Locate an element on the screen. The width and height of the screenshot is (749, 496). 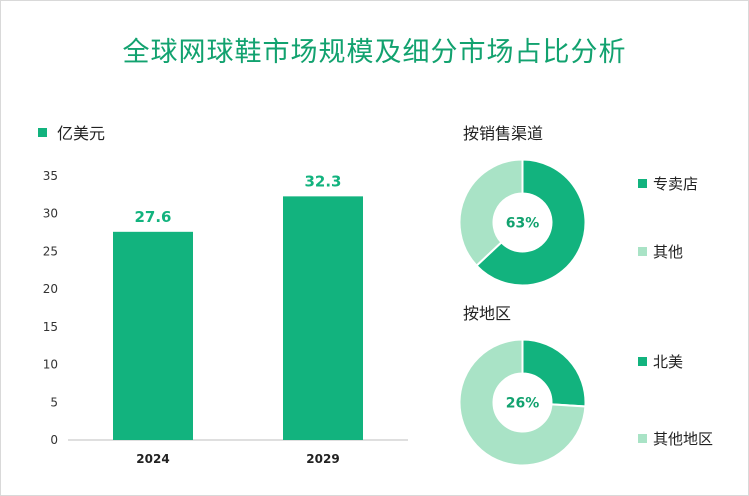
bar-data-label: 27.6 is located at coordinates (152, 217).